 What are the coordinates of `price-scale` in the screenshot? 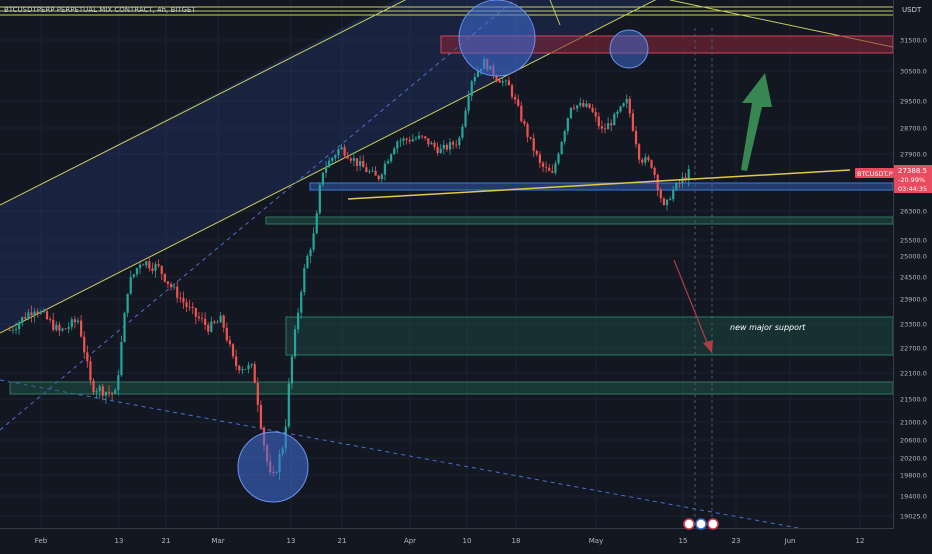 It's located at (913, 275).